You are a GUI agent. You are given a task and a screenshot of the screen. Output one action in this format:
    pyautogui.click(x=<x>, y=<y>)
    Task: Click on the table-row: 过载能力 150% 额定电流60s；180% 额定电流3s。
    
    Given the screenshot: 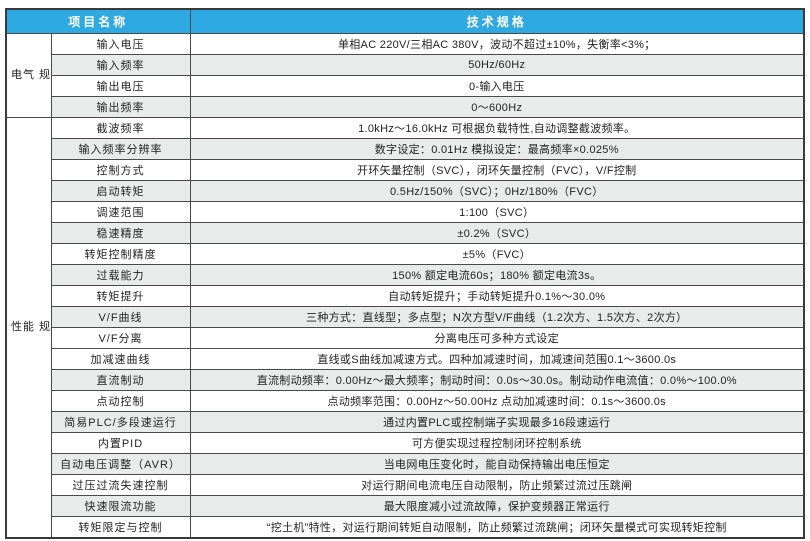 What is the action you would take?
    pyautogui.click(x=405, y=275)
    